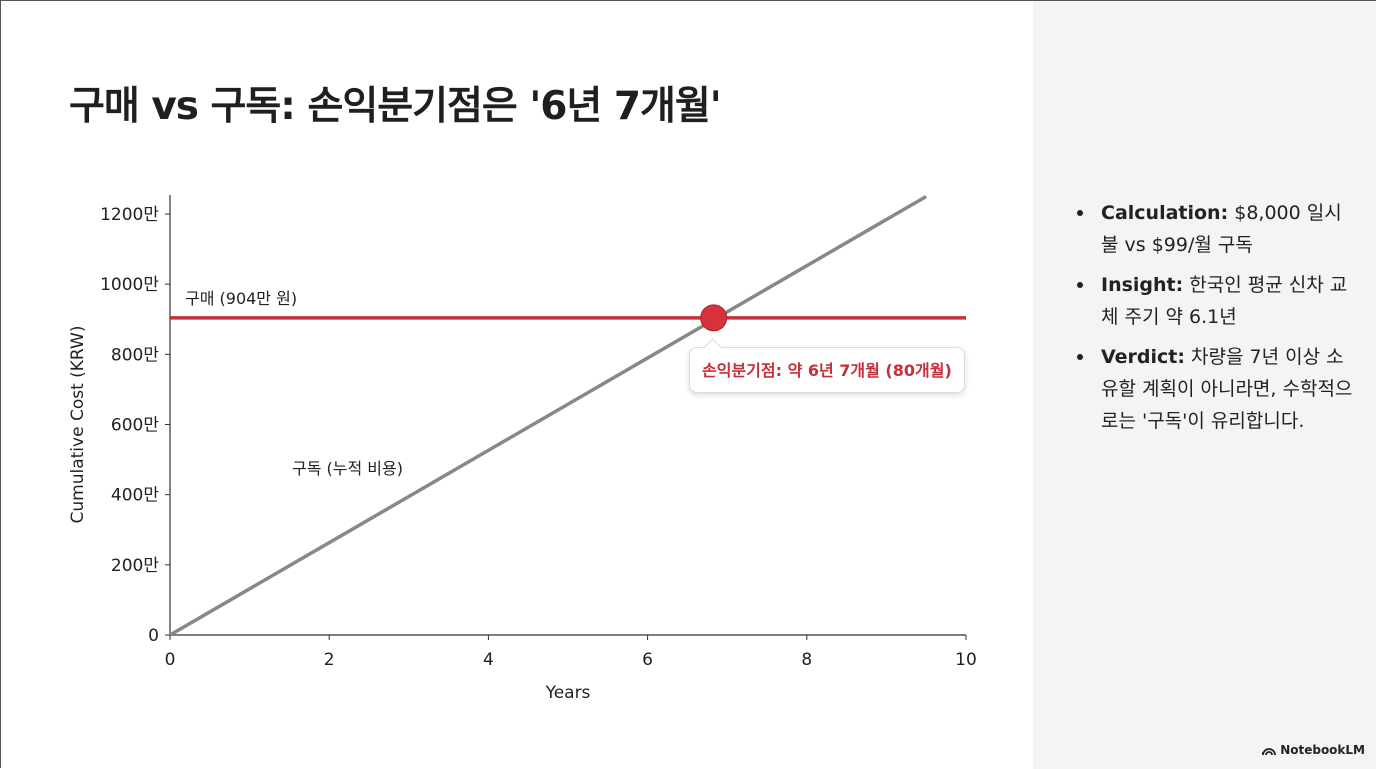 The height and width of the screenshot is (769, 1376). I want to click on breakeven-callout: 손익분기점: 약 6년 7개월 (80개월), so click(827, 370).